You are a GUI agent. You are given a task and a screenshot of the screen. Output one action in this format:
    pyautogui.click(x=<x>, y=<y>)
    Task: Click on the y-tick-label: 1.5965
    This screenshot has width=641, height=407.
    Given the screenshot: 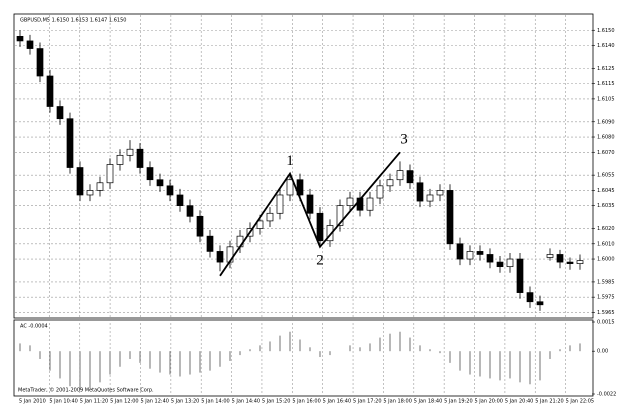 What is the action you would take?
    pyautogui.click(x=606, y=313)
    